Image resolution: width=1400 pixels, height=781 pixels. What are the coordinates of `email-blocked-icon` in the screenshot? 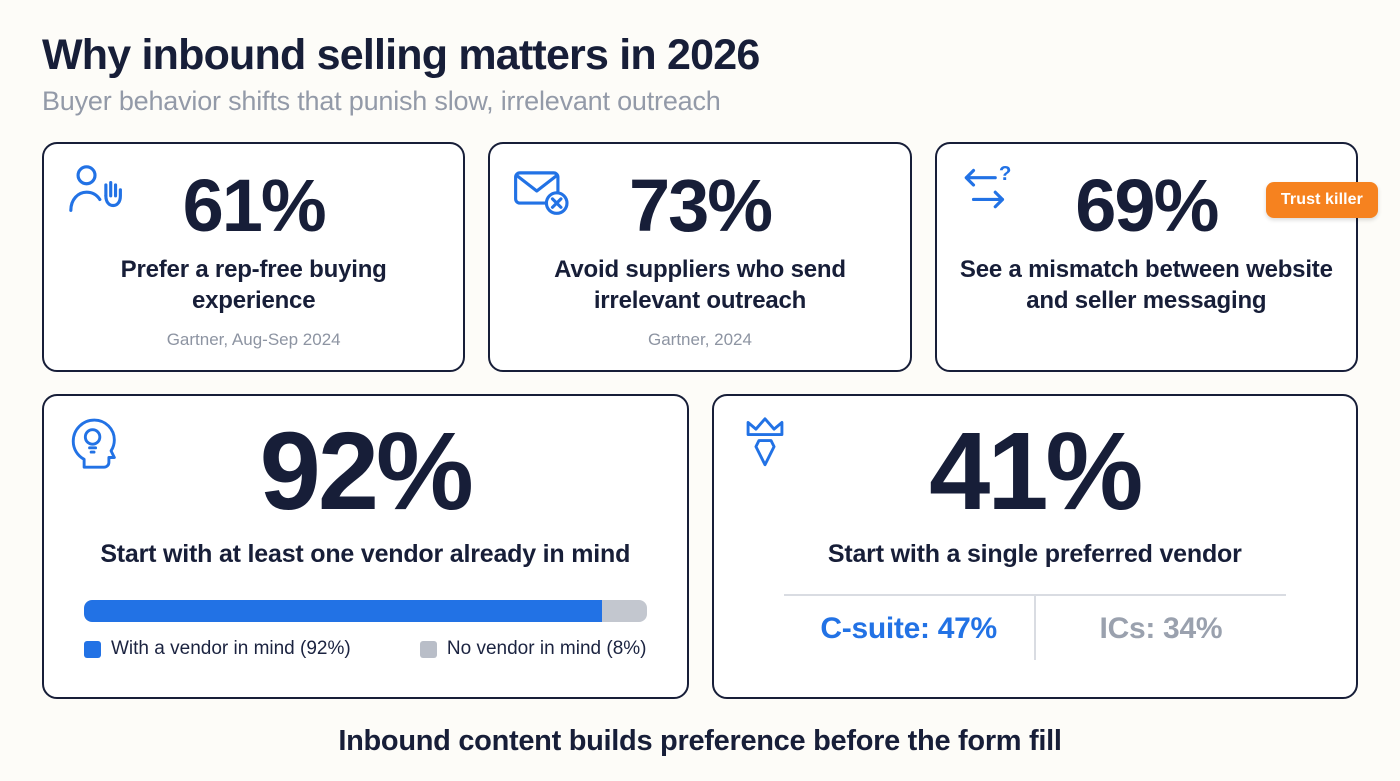 It's located at (541, 191).